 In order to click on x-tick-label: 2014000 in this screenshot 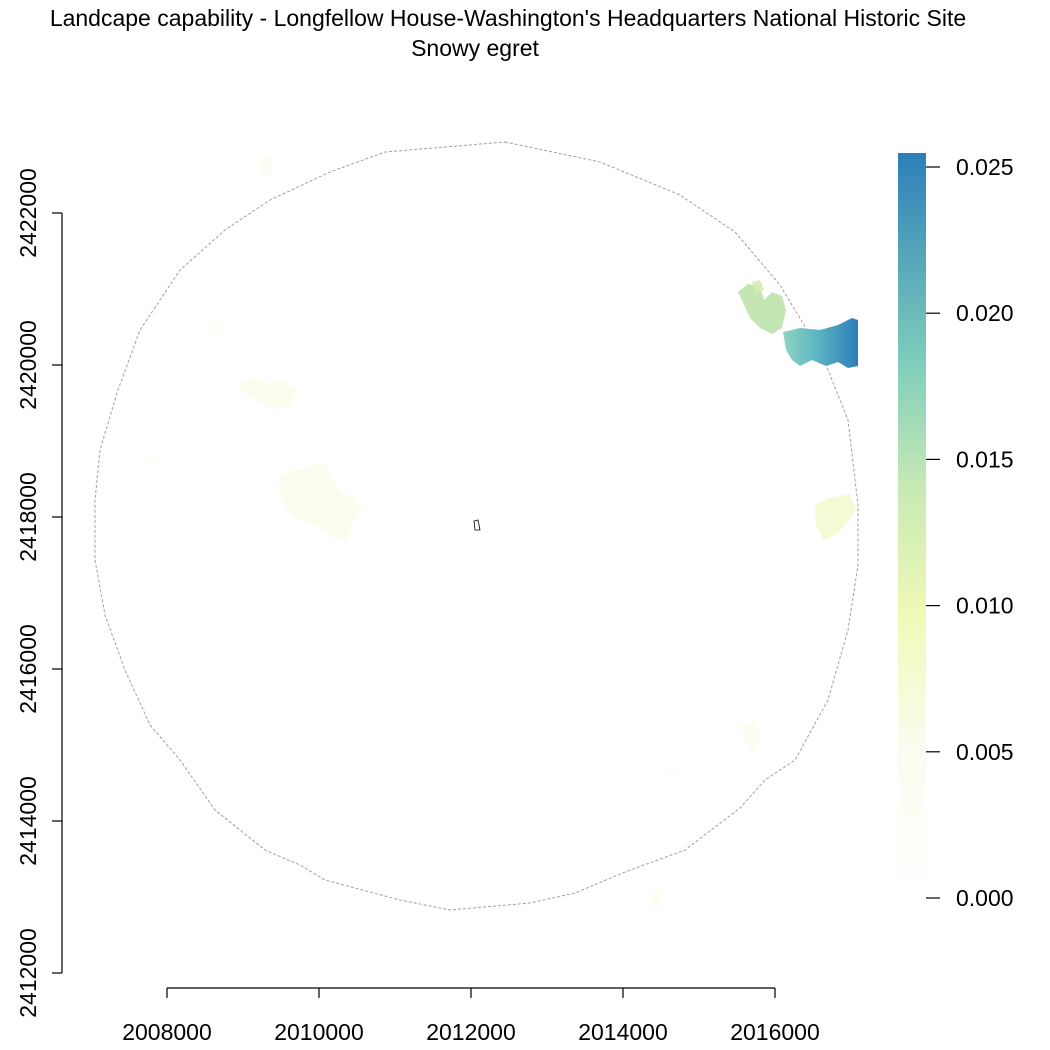, I will do `click(623, 1032)`.